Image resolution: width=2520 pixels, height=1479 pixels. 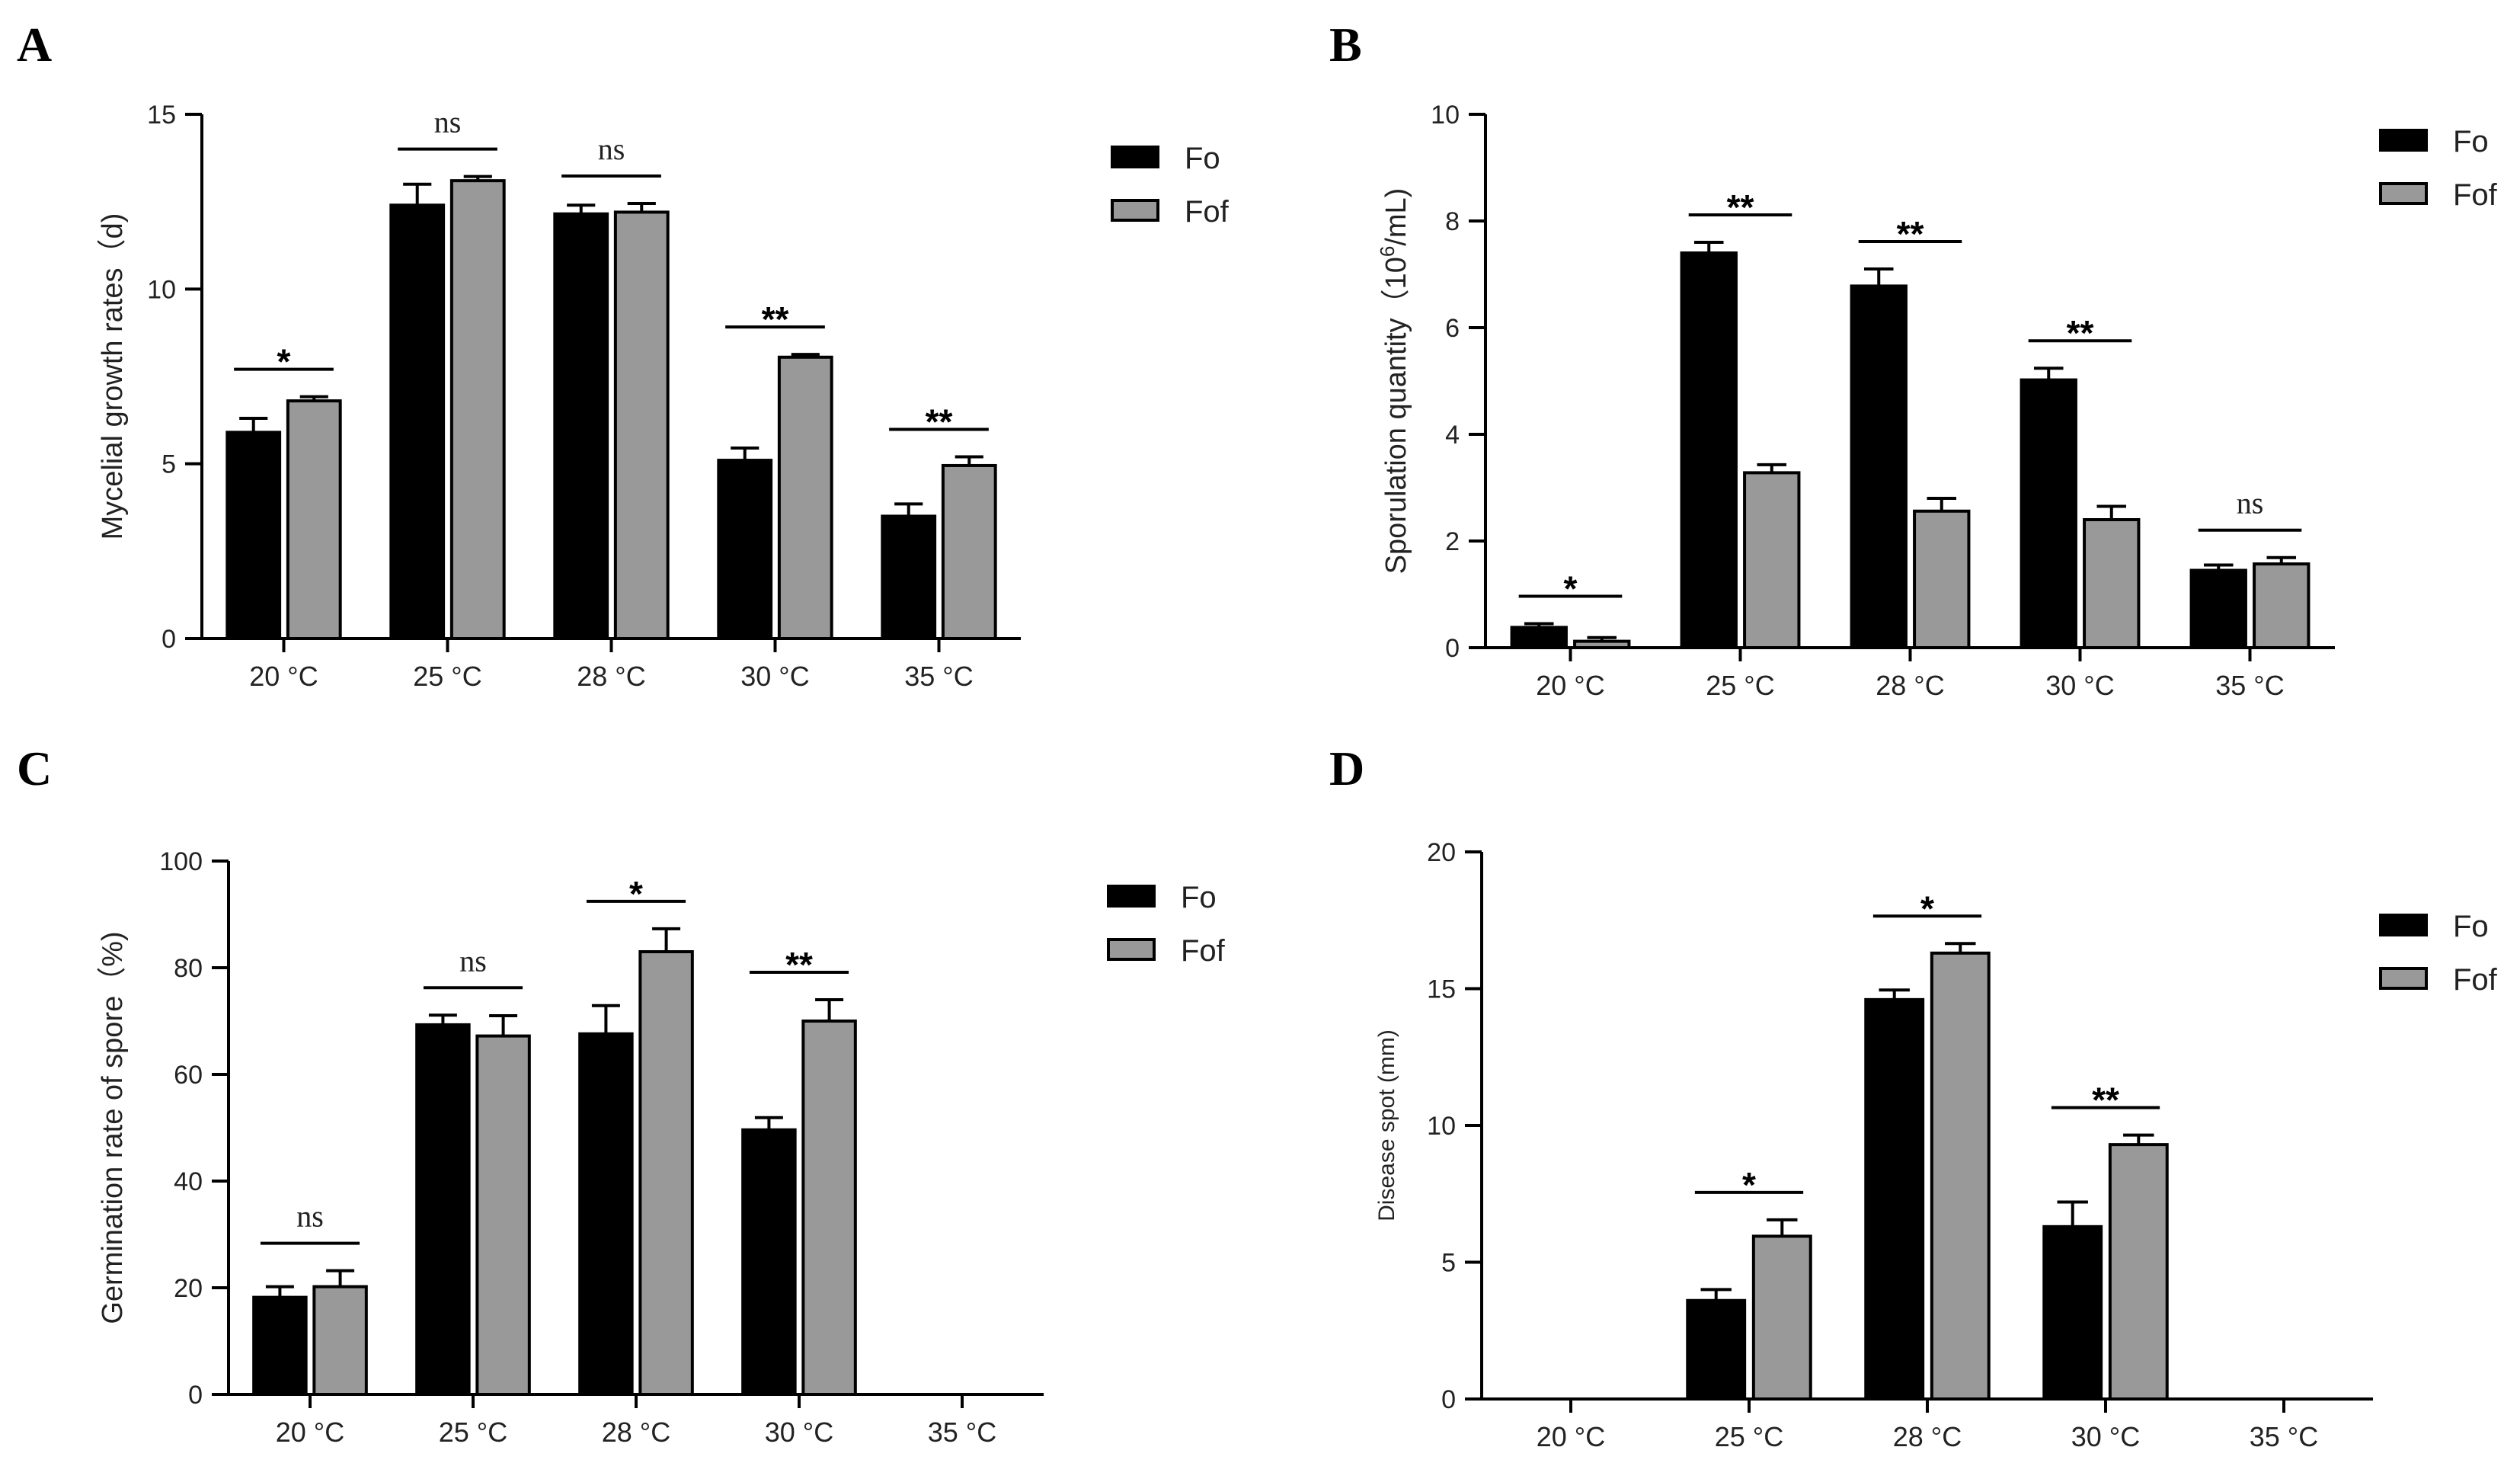 What do you see at coordinates (188, 1075) in the screenshot?
I see `y-tick-label: 60` at bounding box center [188, 1075].